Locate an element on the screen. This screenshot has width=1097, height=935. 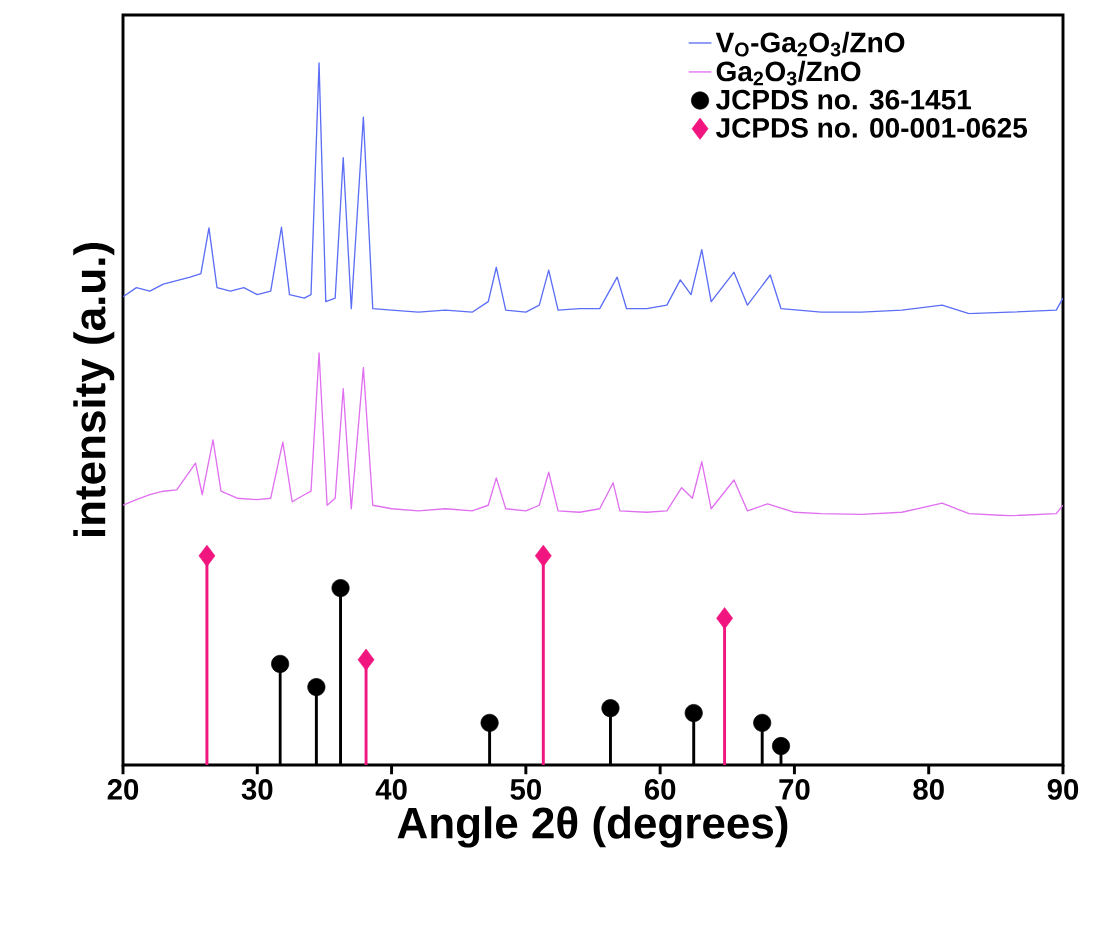
x-tick-label: 80 is located at coordinates (928, 789).